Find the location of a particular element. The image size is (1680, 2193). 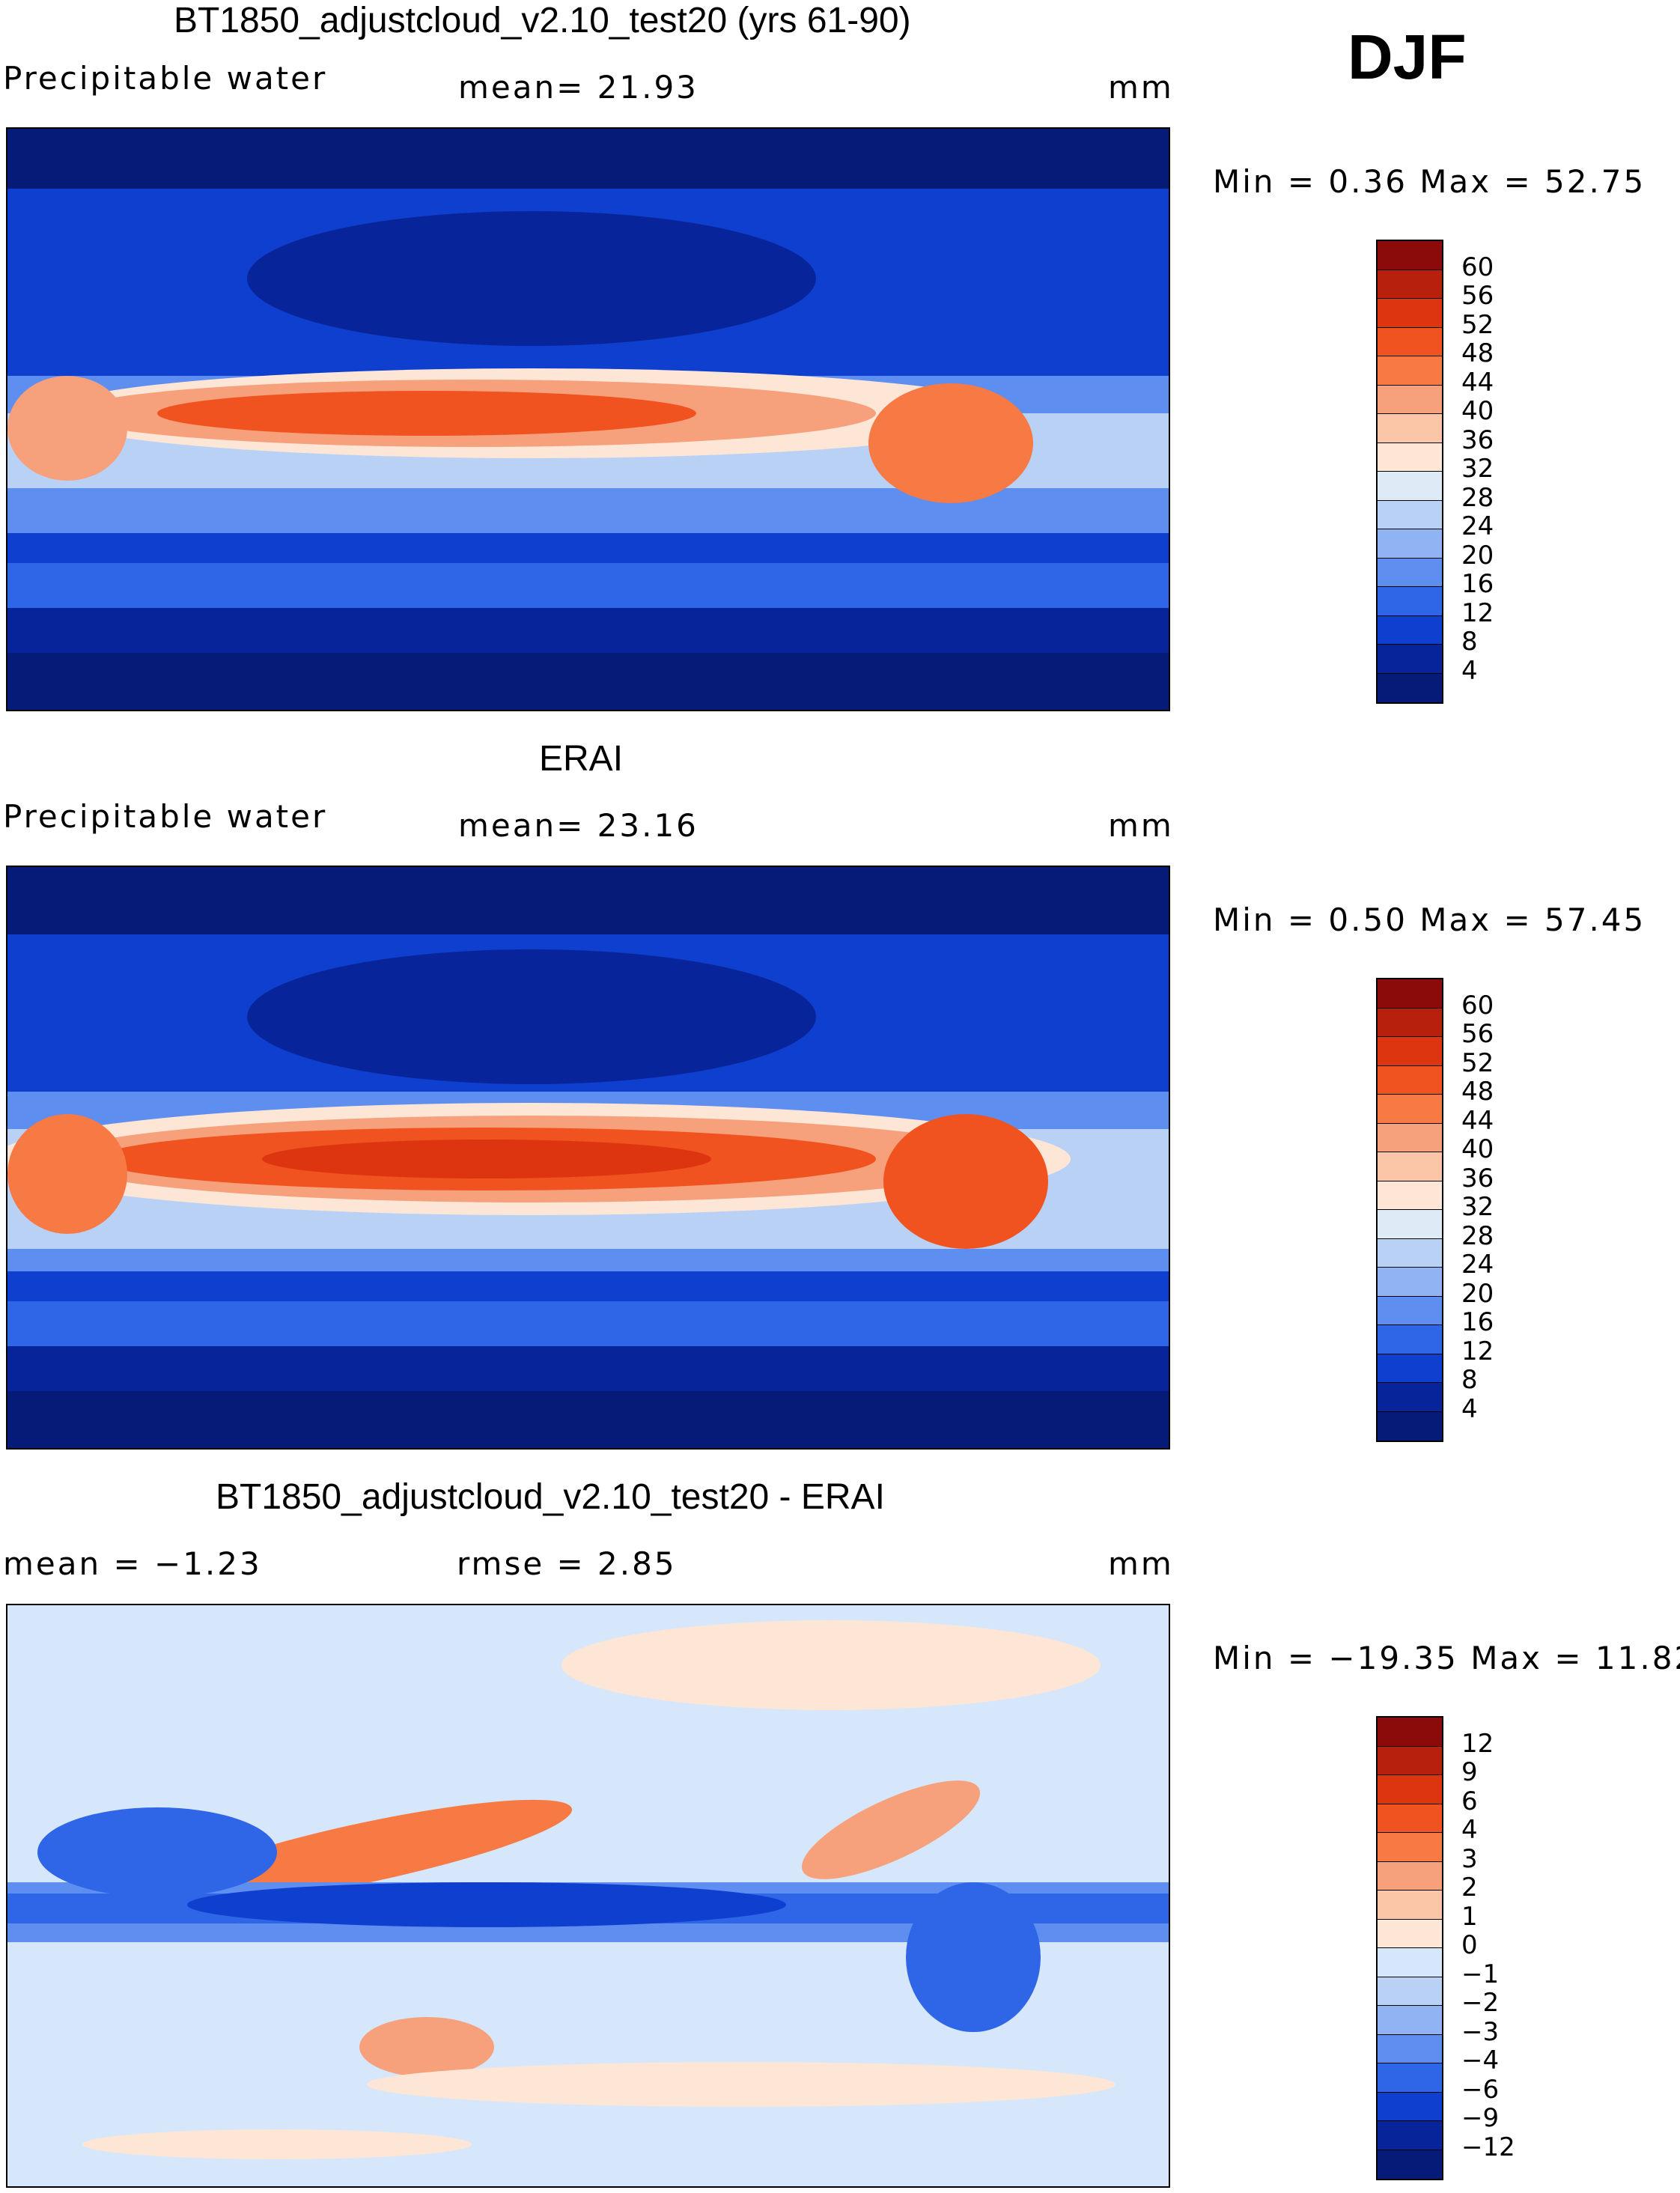

panel3-colorbar is located at coordinates (1409, 1948).